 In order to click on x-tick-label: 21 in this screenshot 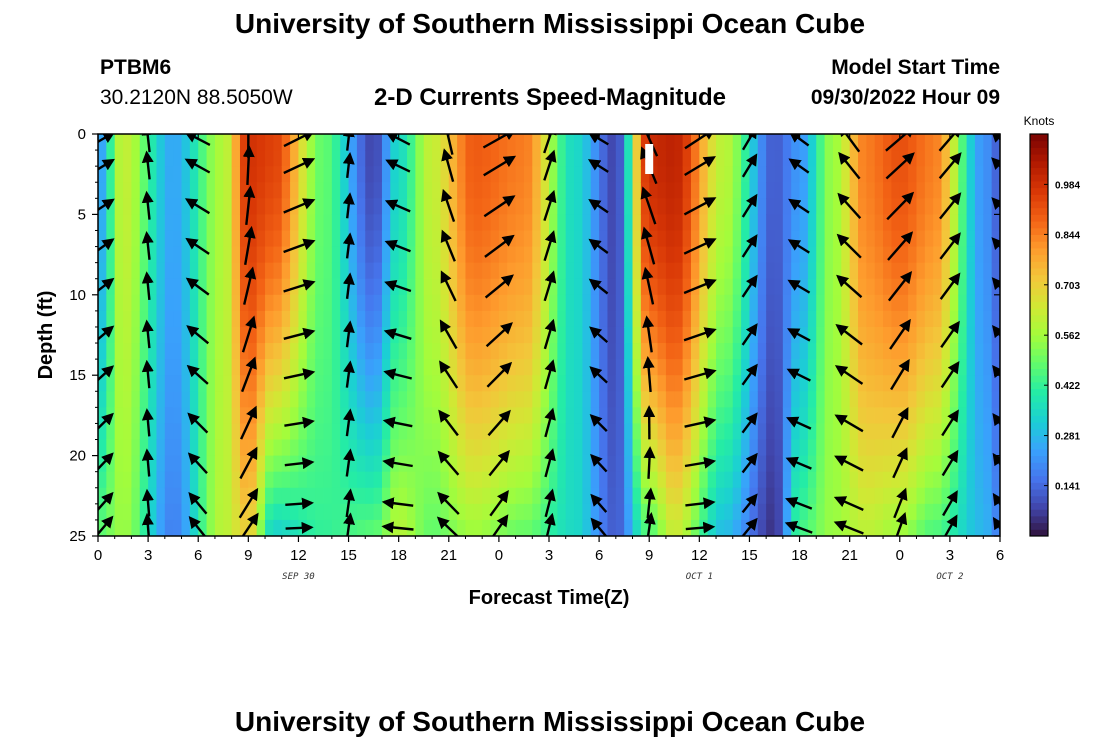, I will do `click(448, 555)`.